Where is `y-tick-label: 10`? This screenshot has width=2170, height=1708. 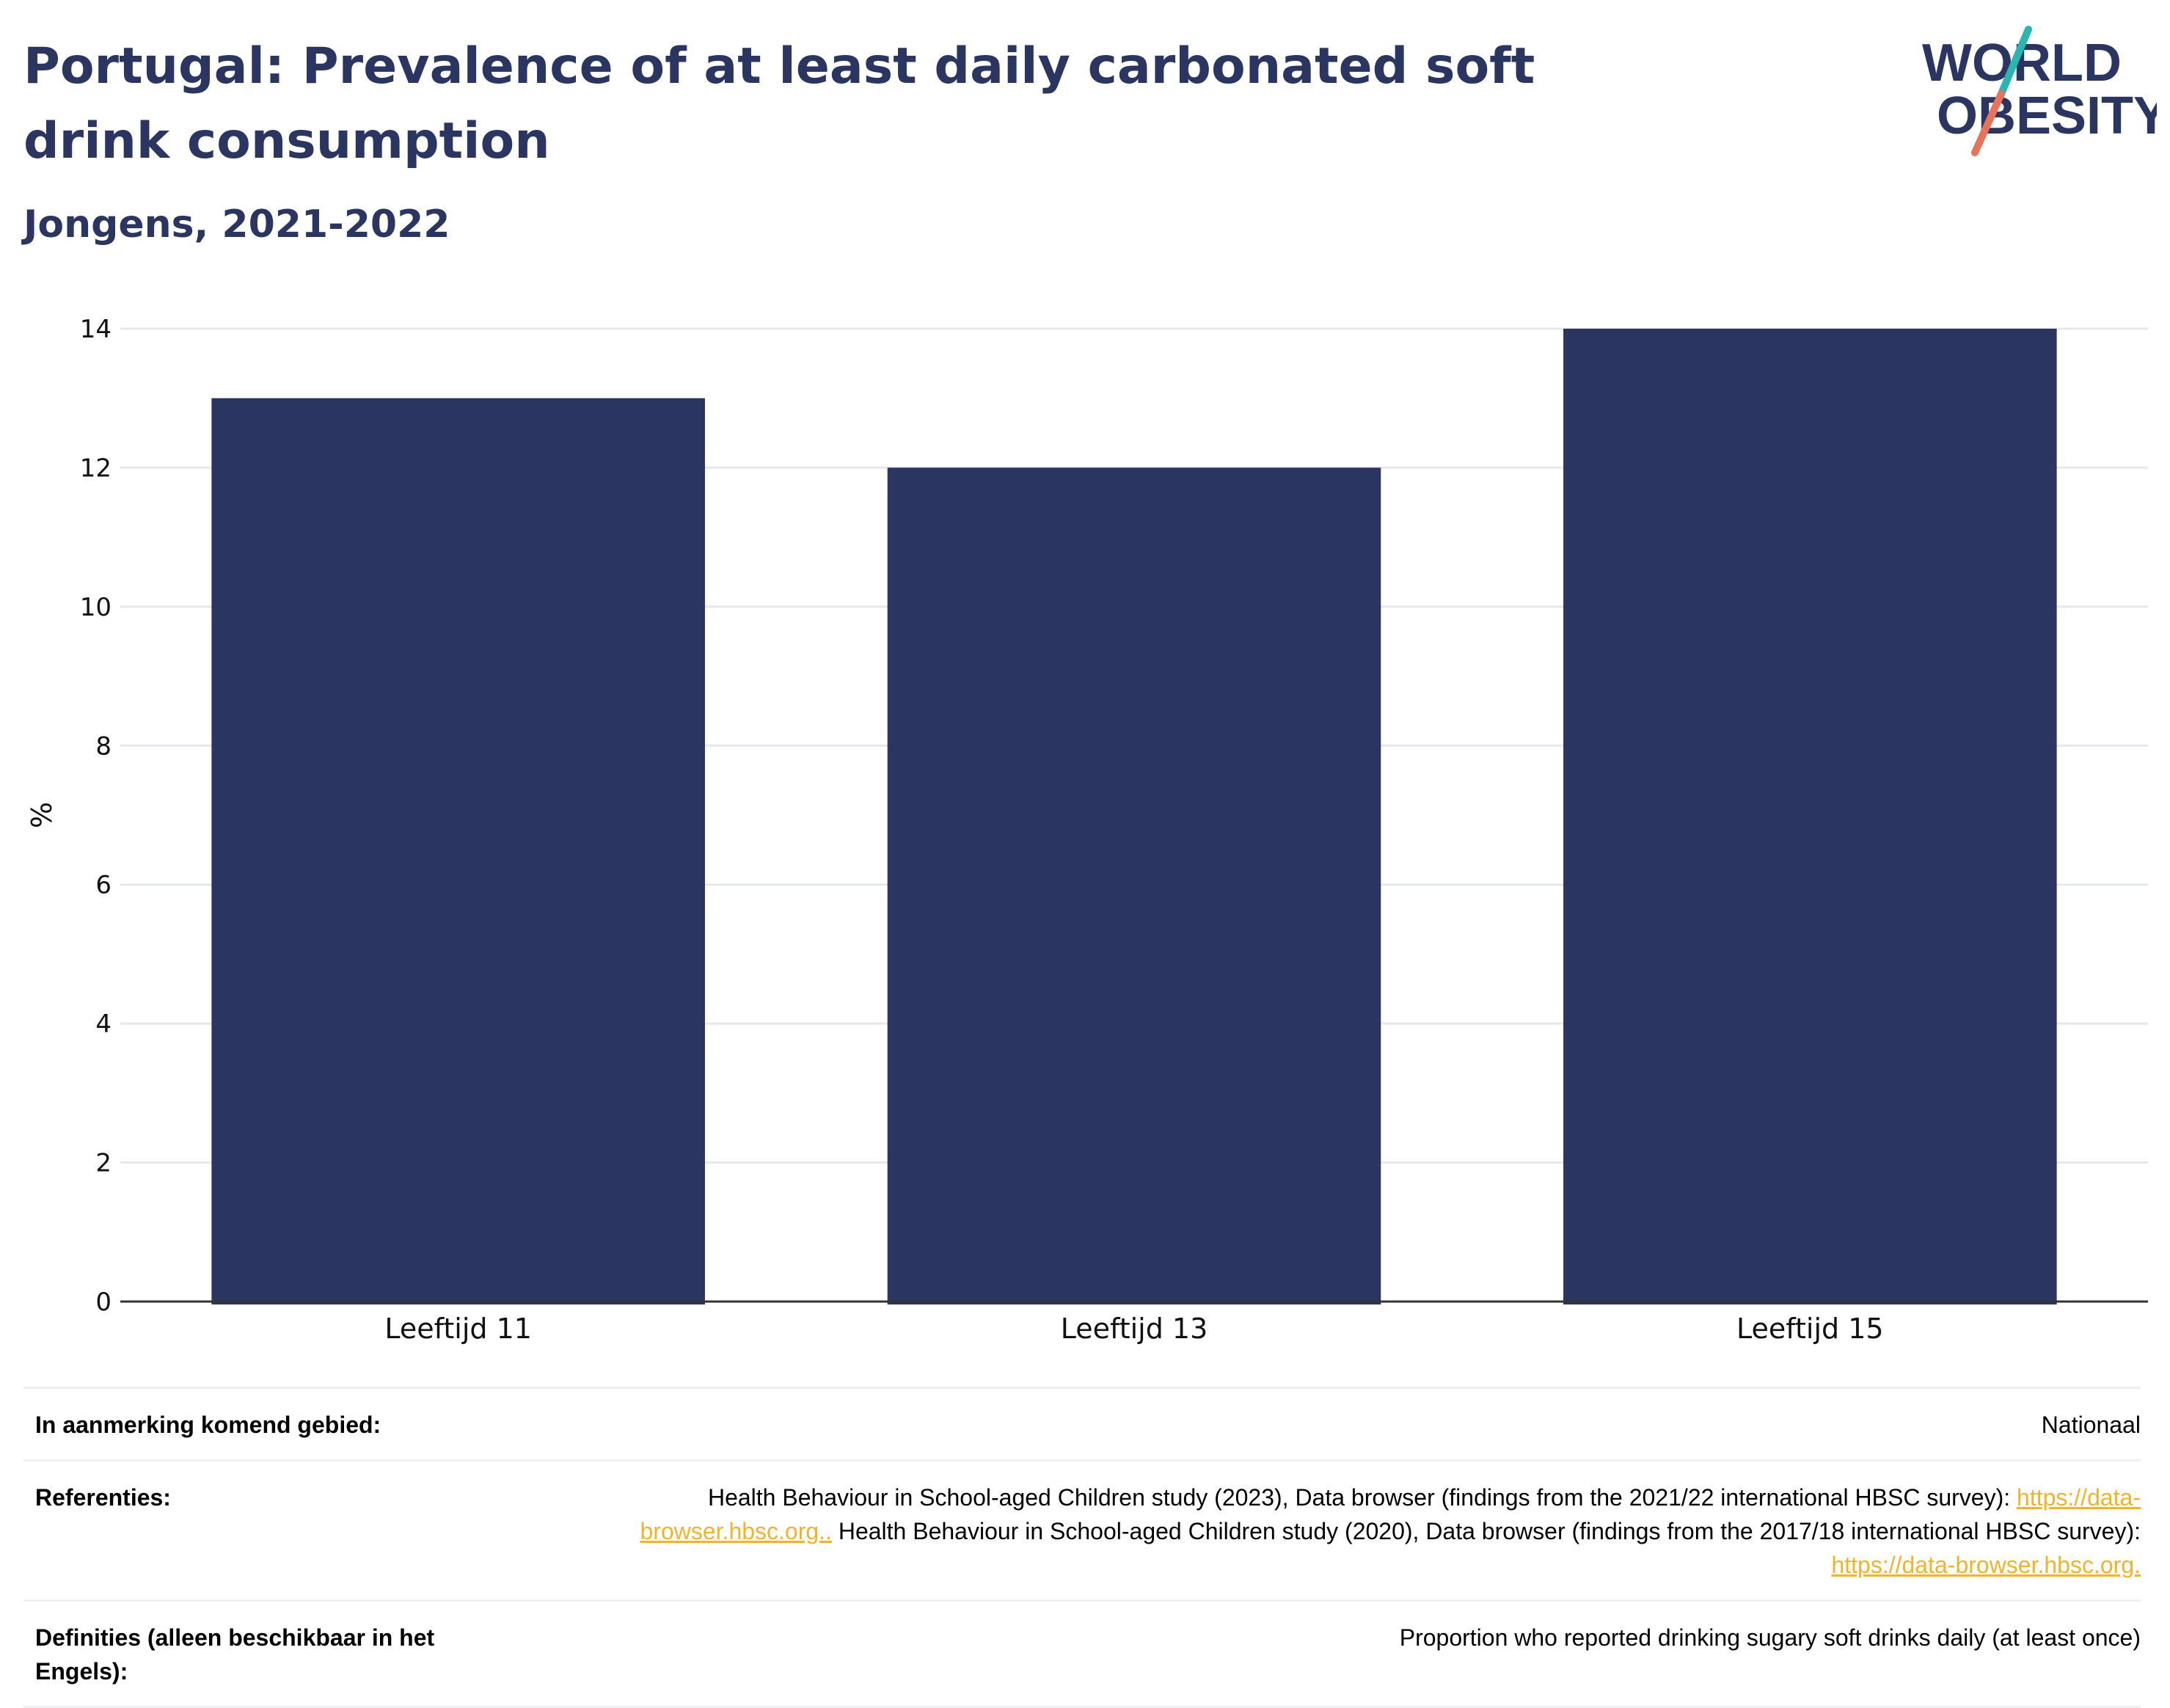 y-tick-label: 10 is located at coordinates (96, 607).